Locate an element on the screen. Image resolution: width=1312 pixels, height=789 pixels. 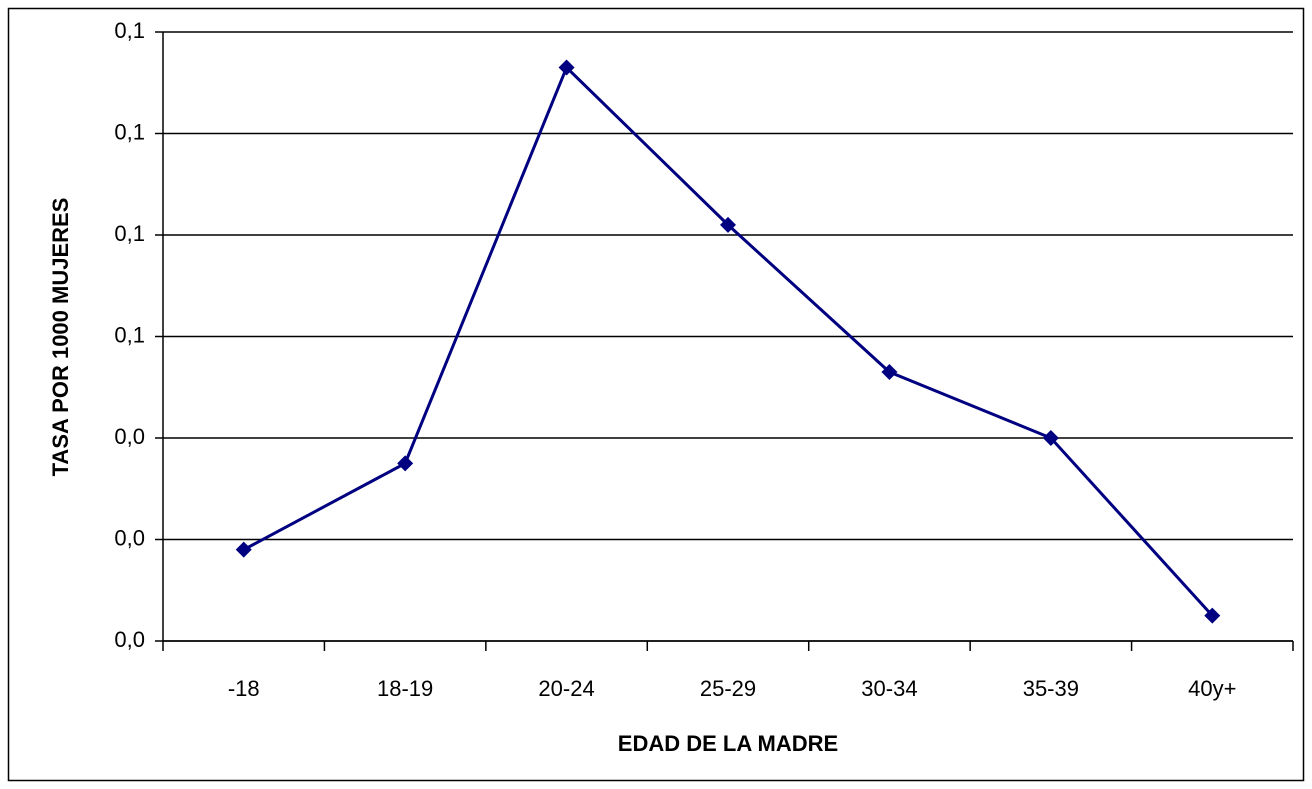
x-tick-label: 25-29 is located at coordinates (728, 688).